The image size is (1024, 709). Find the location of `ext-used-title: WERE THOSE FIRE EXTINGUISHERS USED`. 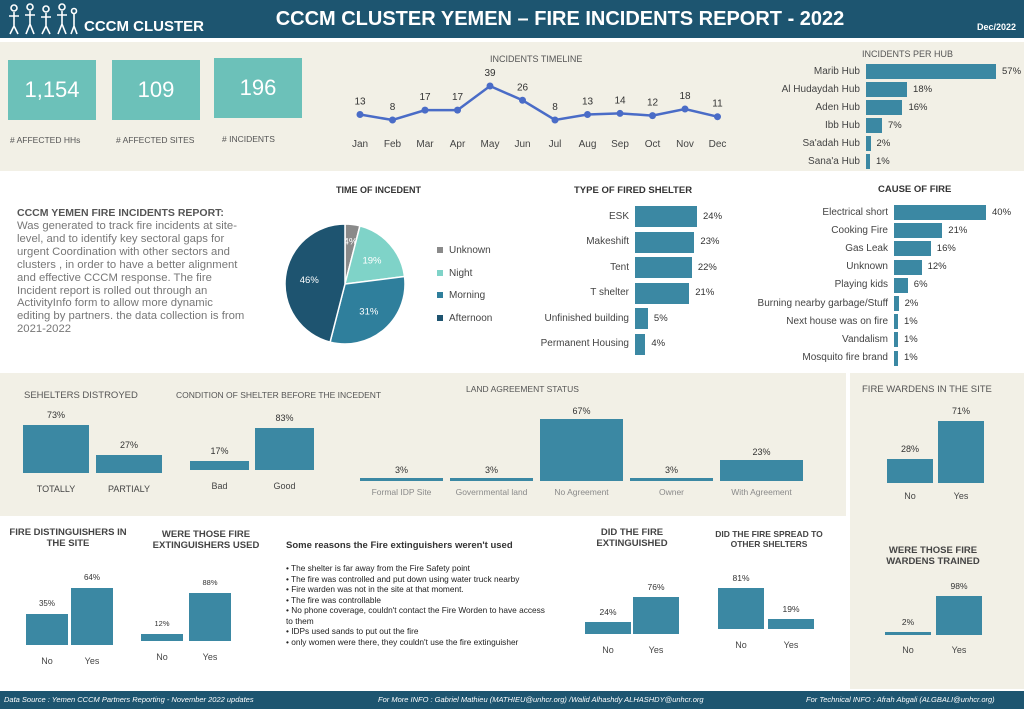

ext-used-title: WERE THOSE FIRE EXTINGUISHERS USED is located at coordinates (206, 540).